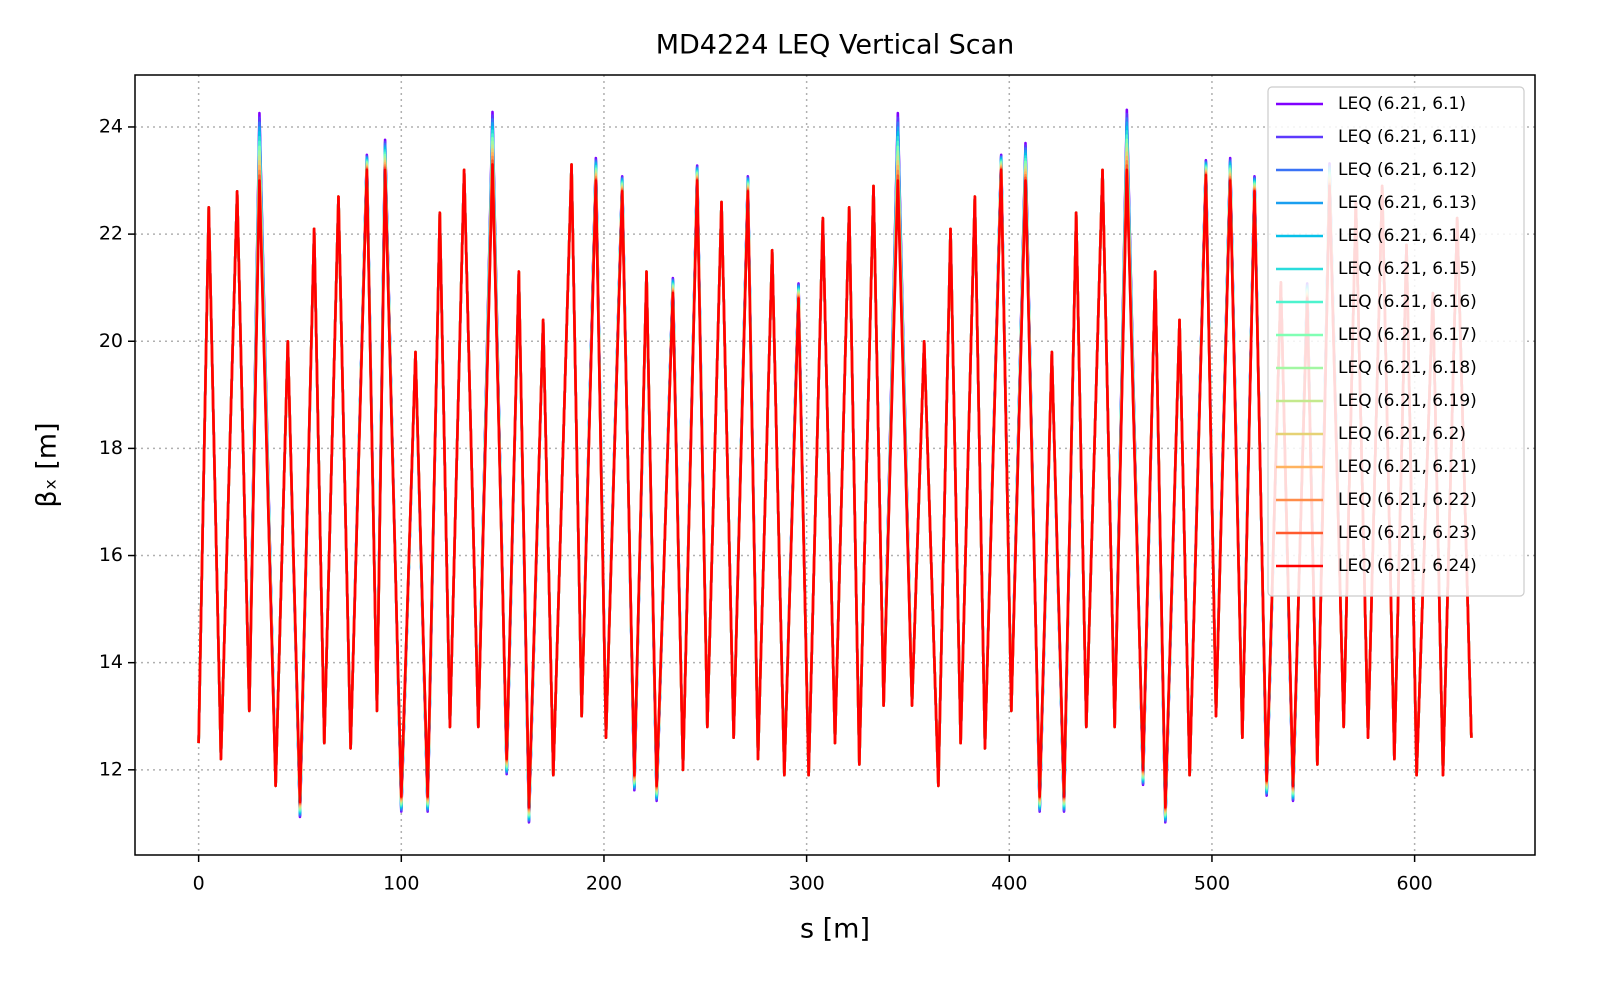 The height and width of the screenshot is (1000, 1600). What do you see at coordinates (1407, 500) in the screenshot?
I see `legend-label: LEQ (6.21, 6.22)` at bounding box center [1407, 500].